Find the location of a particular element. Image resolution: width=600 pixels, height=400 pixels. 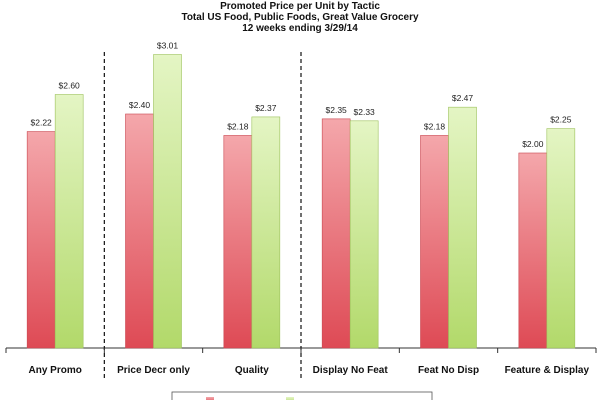

value-label-s1-6: $2.00 is located at coordinates (533, 144).